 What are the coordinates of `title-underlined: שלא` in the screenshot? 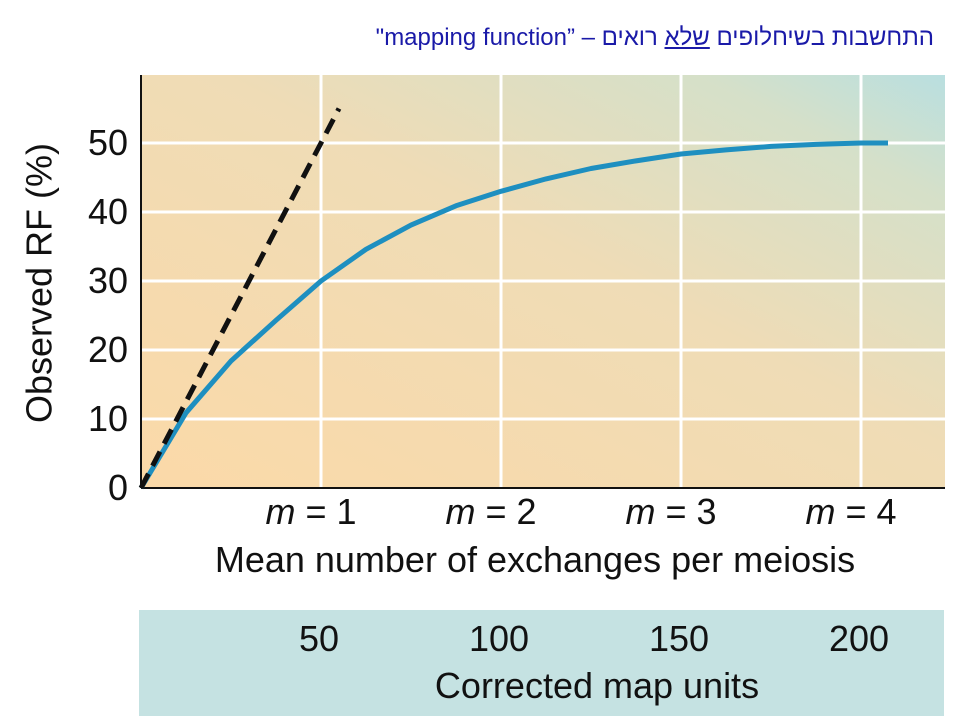 It's located at (687, 37).